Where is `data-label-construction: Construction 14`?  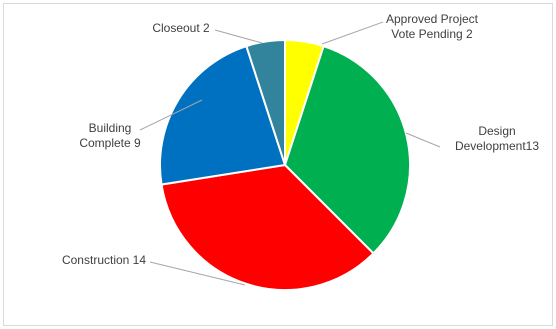
data-label-construction: Construction 14 is located at coordinates (104, 260).